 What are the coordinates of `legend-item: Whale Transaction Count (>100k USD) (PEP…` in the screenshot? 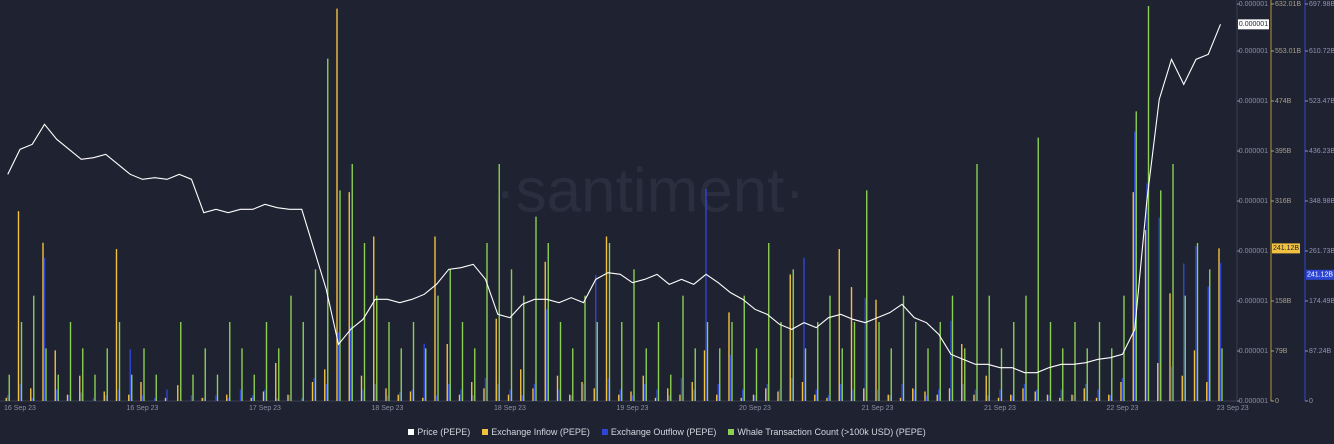 It's located at (827, 432).